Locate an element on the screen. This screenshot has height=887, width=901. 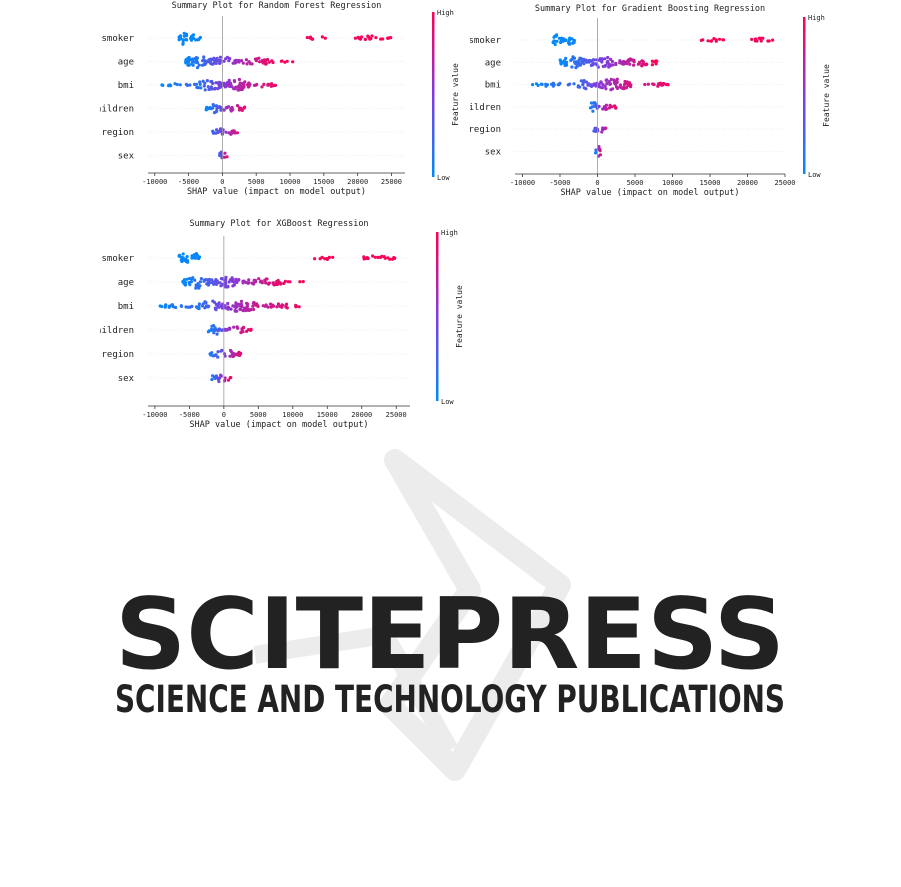
x-tick-label: -10000 is located at coordinates (154, 182).